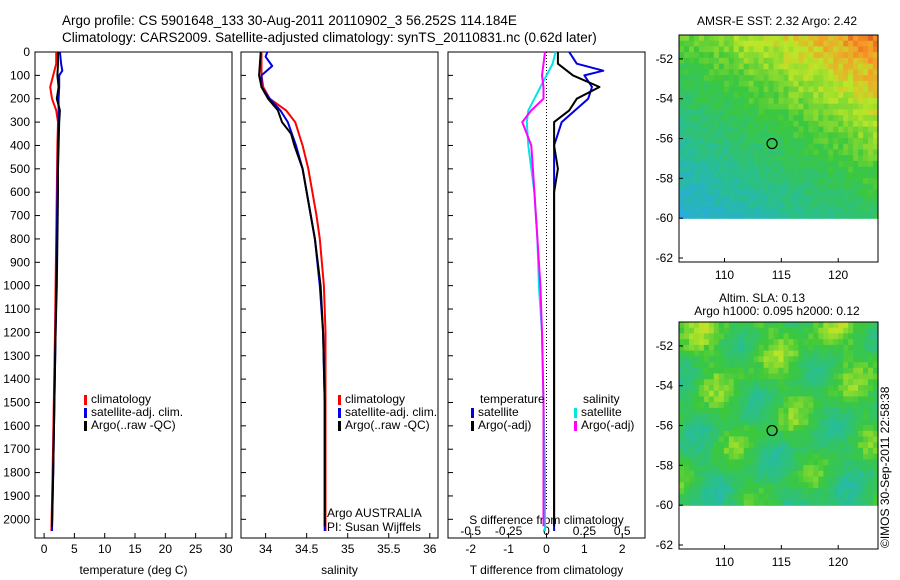 This screenshot has width=900, height=580. What do you see at coordinates (724, 562) in the screenshot?
I see `x-tick-label: 110` at bounding box center [724, 562].